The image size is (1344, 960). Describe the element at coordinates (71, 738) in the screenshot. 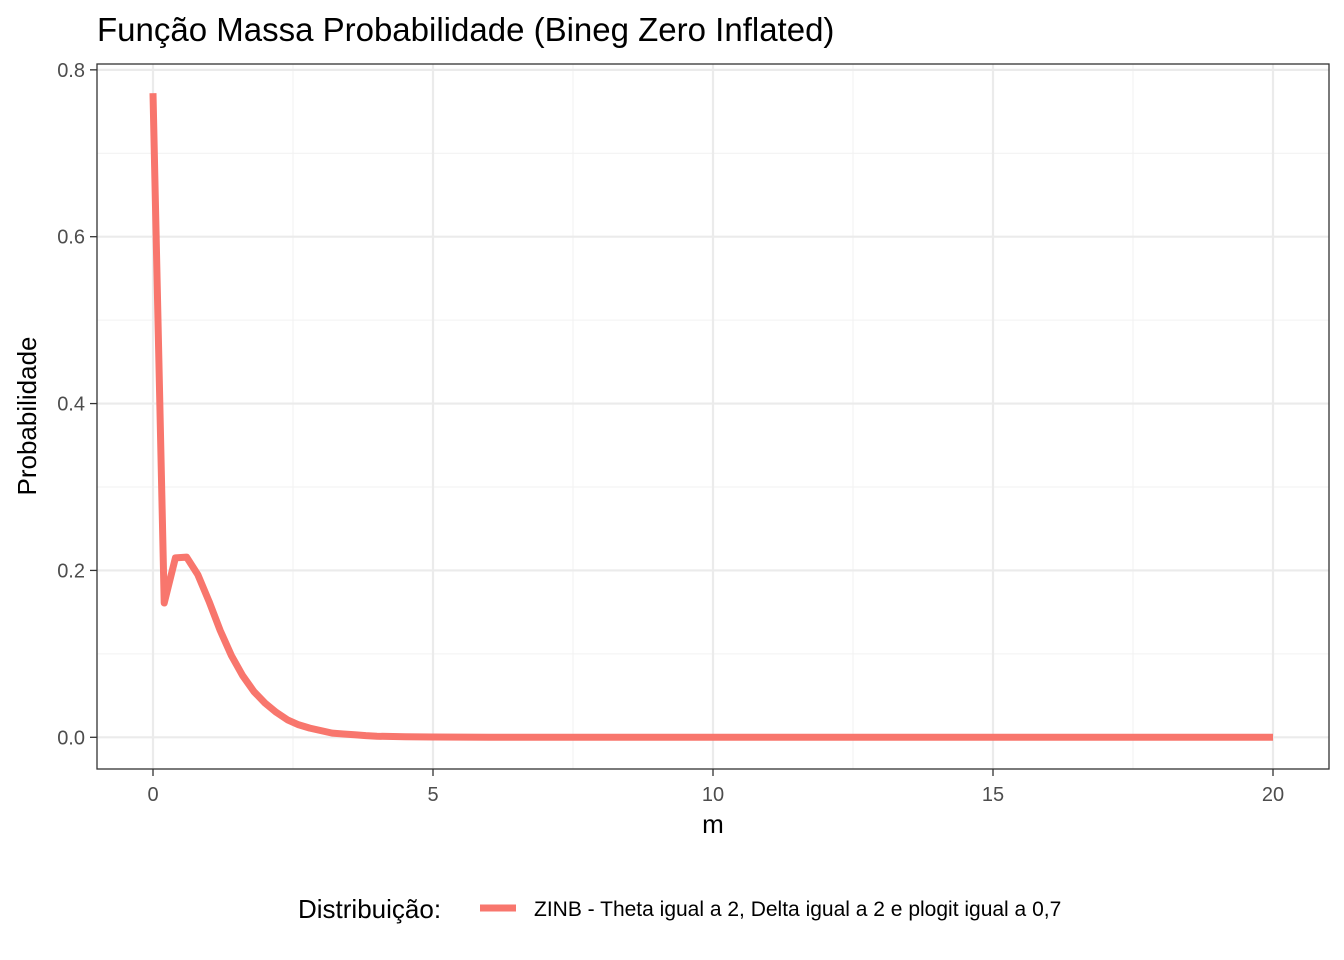

I see `y-tick-label: 0.0` at that location.